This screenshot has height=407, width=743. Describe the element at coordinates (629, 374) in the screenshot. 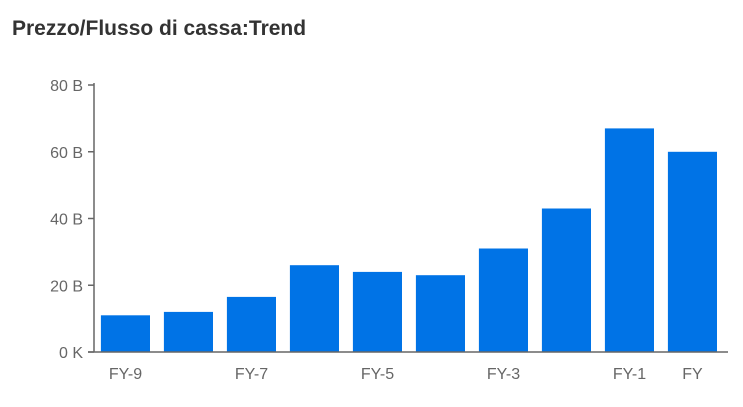

I see `x-tick-label: FY-1` at that location.